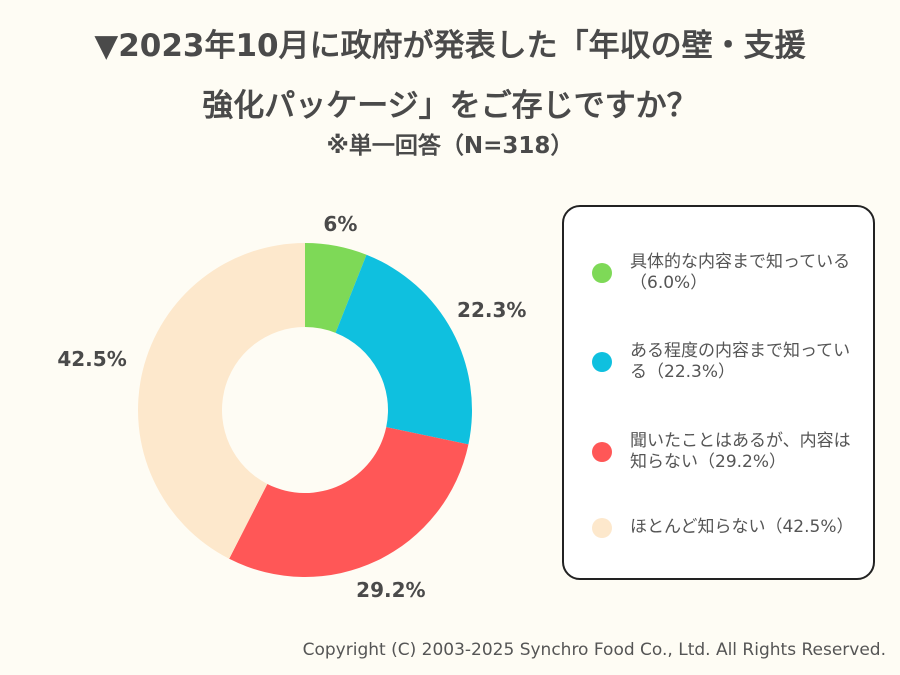 Image resolution: width=900 pixels, height=675 pixels. What do you see at coordinates (92, 358) in the screenshot?
I see `data-label: 42.5%` at bounding box center [92, 358].